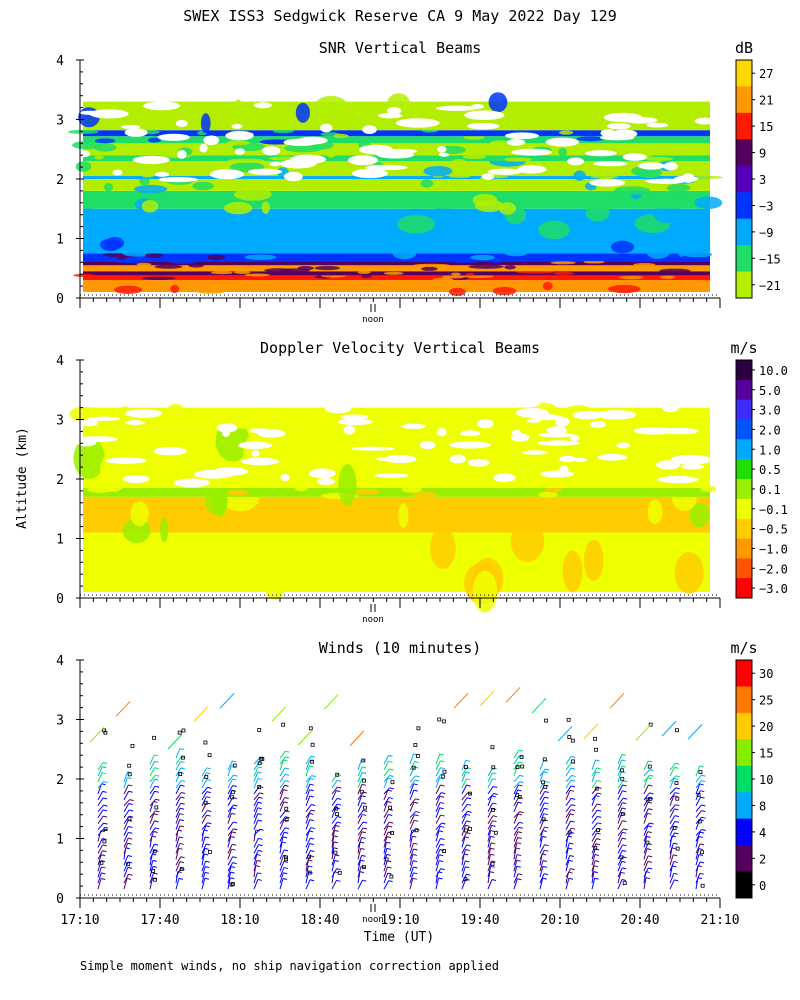 Image resolution: width=800 pixels, height=1000 pixels. Describe the element at coordinates (60, 61) in the screenshot. I see `snr-y-tick-label: 4` at that location.